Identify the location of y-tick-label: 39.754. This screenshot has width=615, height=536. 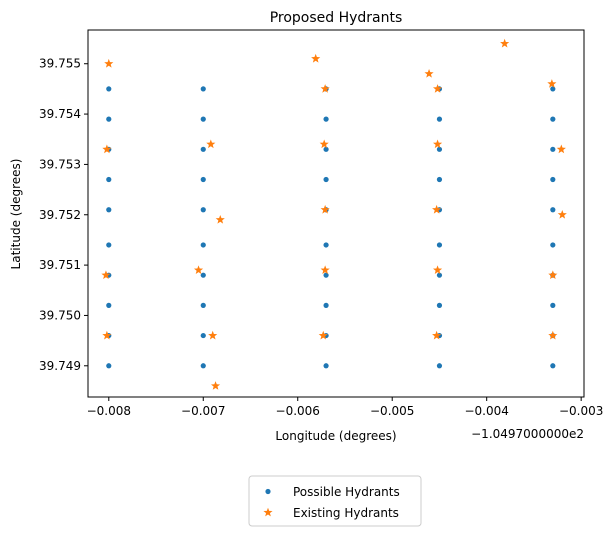
(60, 114).